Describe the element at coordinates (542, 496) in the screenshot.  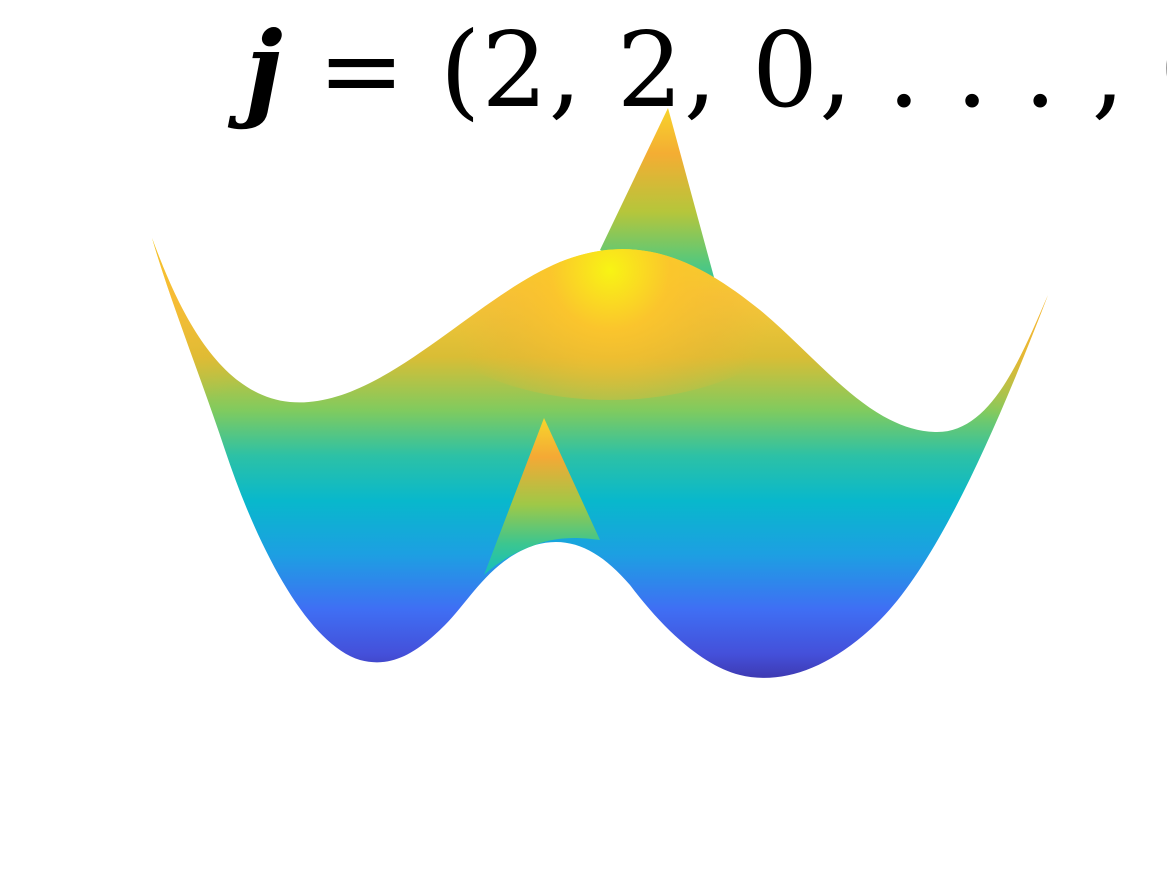
I see `front-spike` at that location.